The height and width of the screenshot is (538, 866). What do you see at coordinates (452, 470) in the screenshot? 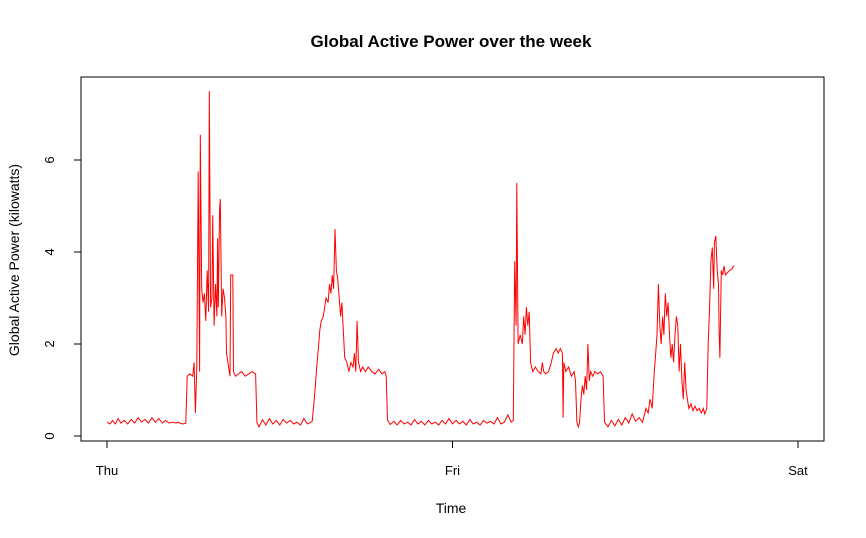
I see `x-tick-label: Fri` at bounding box center [452, 470].